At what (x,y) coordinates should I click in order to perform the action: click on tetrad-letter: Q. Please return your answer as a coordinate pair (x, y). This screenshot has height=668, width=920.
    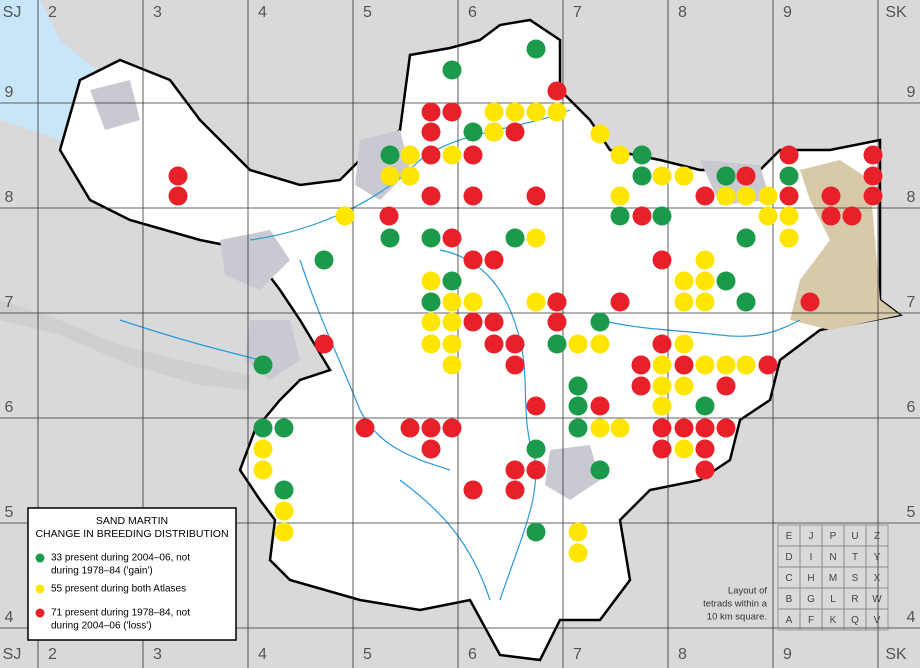
    Looking at the image, I should click on (855, 620).